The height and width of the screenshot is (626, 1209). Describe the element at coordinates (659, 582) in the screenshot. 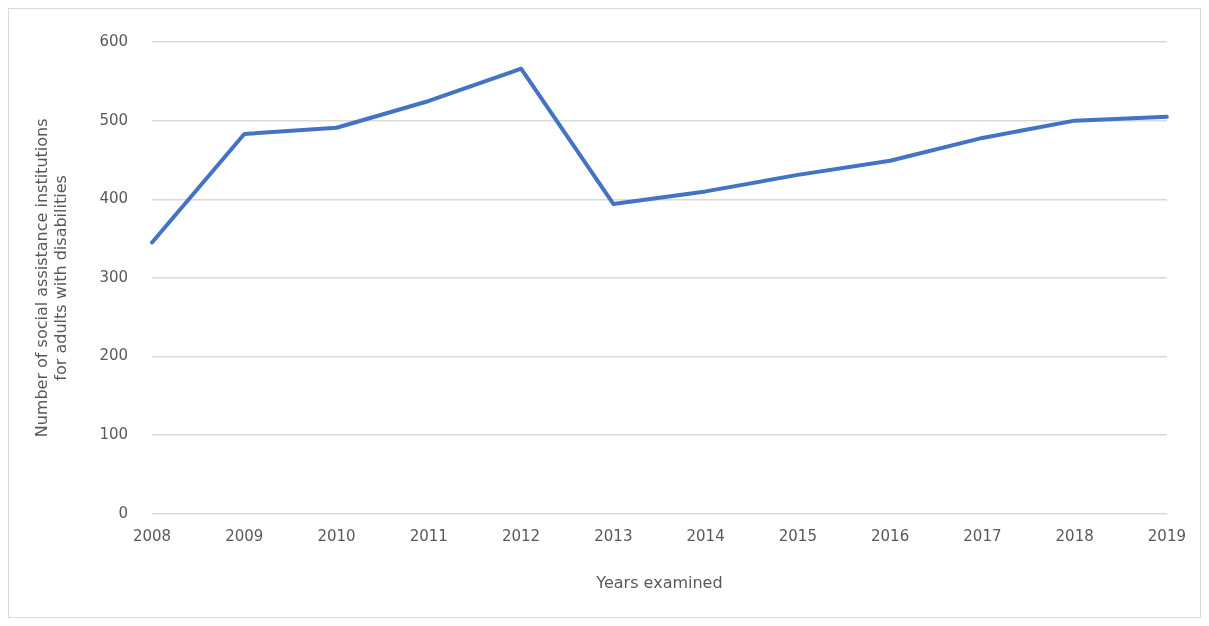

I see `x-axis-title: Years examined` at that location.